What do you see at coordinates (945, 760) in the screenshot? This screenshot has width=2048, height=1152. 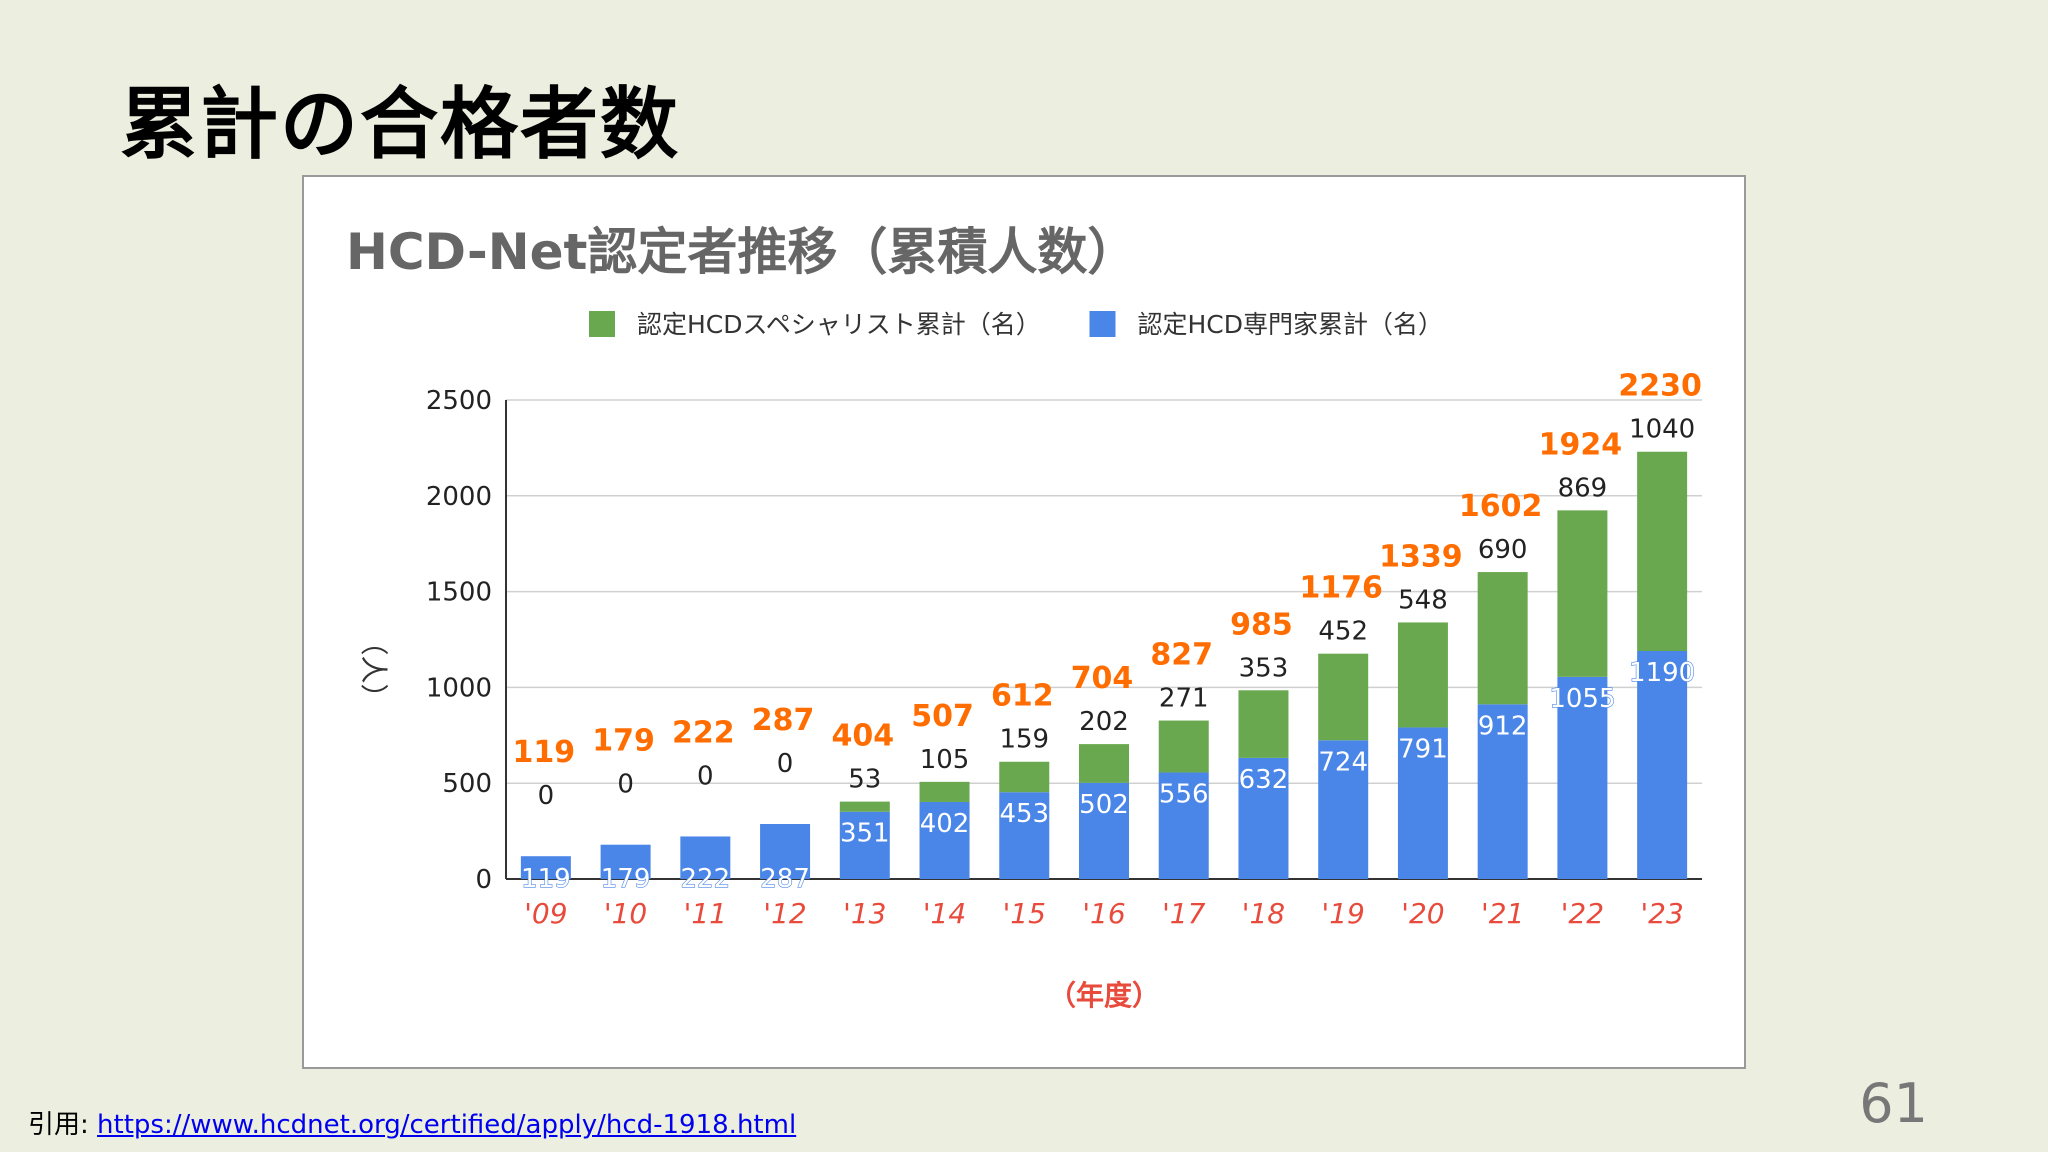 I see `bar-specialist-value-label: 105` at bounding box center [945, 760].